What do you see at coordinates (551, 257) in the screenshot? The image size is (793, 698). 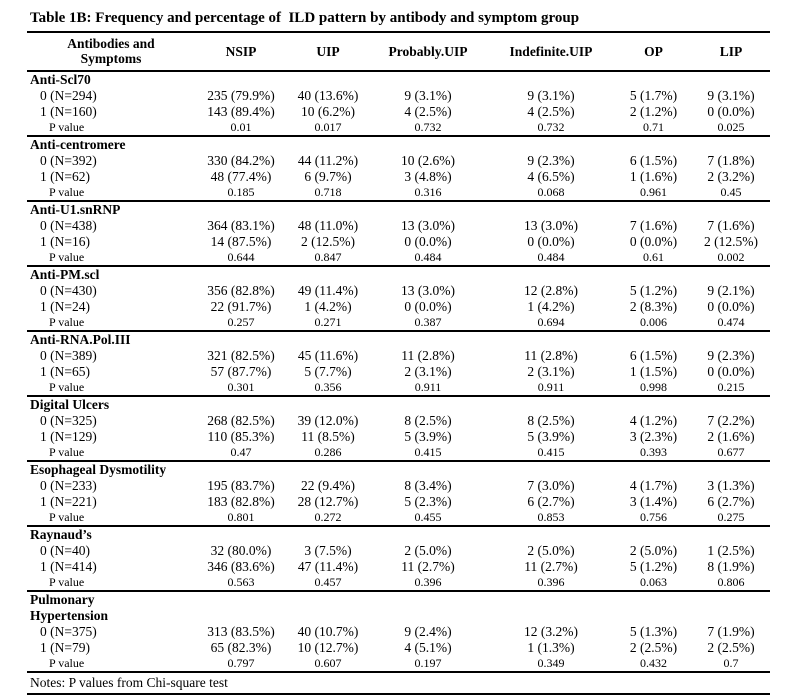 I see `table-cell: 0.484` at bounding box center [551, 257].